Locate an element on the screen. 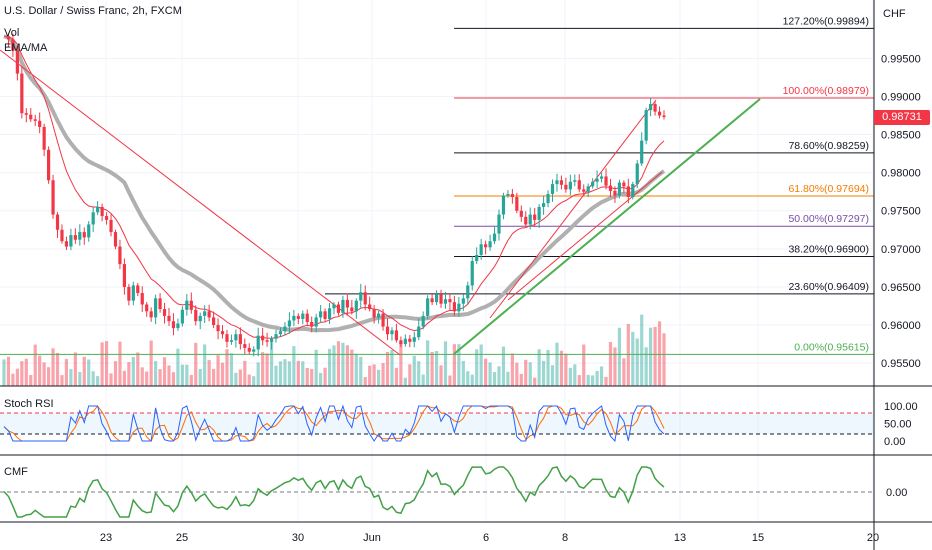  time-tick: Jun is located at coordinates (372, 538).